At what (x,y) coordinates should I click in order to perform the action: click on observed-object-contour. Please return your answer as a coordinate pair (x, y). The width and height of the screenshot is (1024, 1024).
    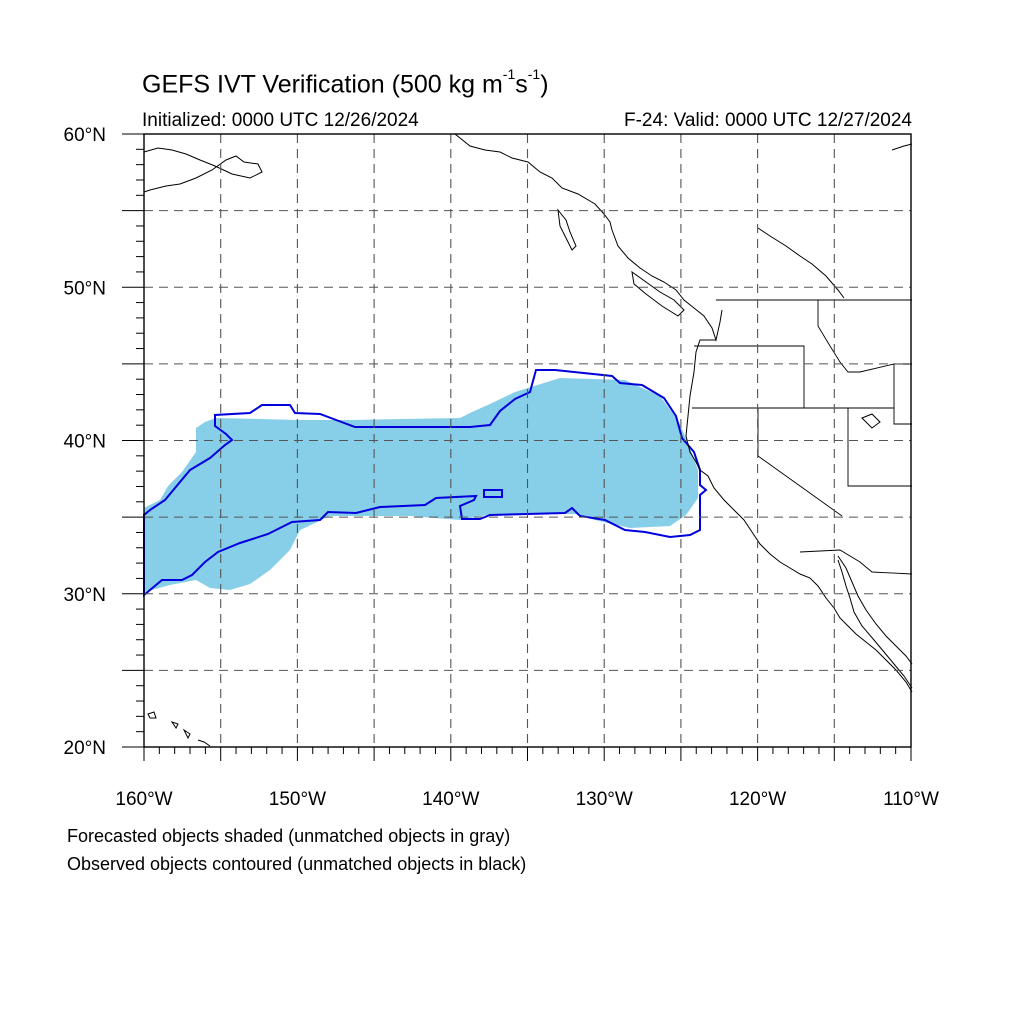
    Looking at the image, I should click on (425, 483).